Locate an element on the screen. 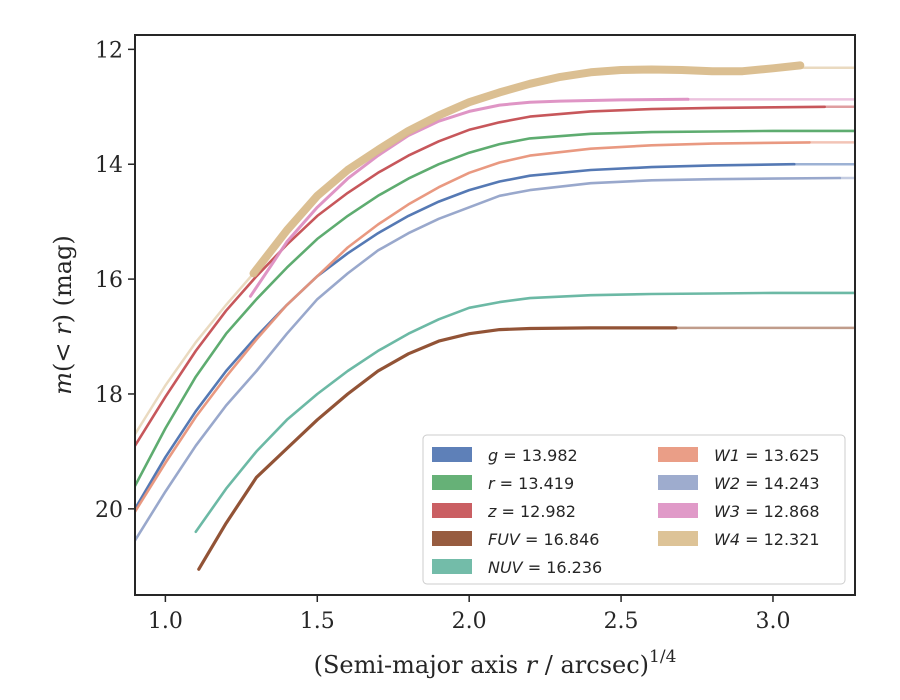 The height and width of the screenshot is (700, 900). legend-item-w1: W1 = 13.625 is located at coordinates (739, 455).